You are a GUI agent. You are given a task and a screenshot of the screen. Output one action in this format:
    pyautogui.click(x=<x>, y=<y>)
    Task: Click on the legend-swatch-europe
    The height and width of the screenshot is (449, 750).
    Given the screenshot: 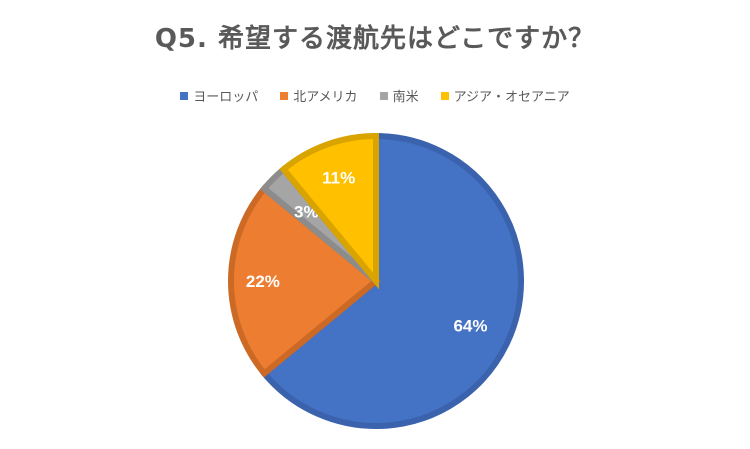 What is the action you would take?
    pyautogui.click(x=184, y=95)
    